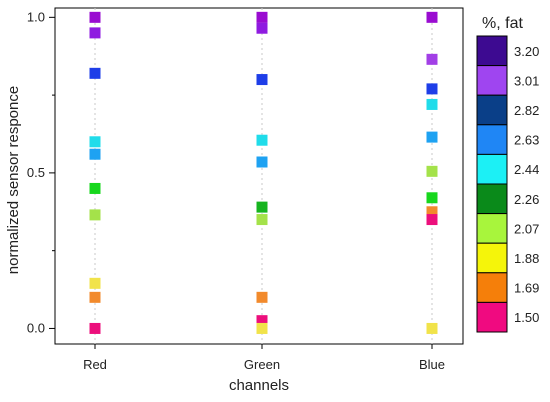 The height and width of the screenshot is (402, 550). Describe the element at coordinates (36, 16) in the screenshot. I see `y-tick-label: 1.0` at that location.